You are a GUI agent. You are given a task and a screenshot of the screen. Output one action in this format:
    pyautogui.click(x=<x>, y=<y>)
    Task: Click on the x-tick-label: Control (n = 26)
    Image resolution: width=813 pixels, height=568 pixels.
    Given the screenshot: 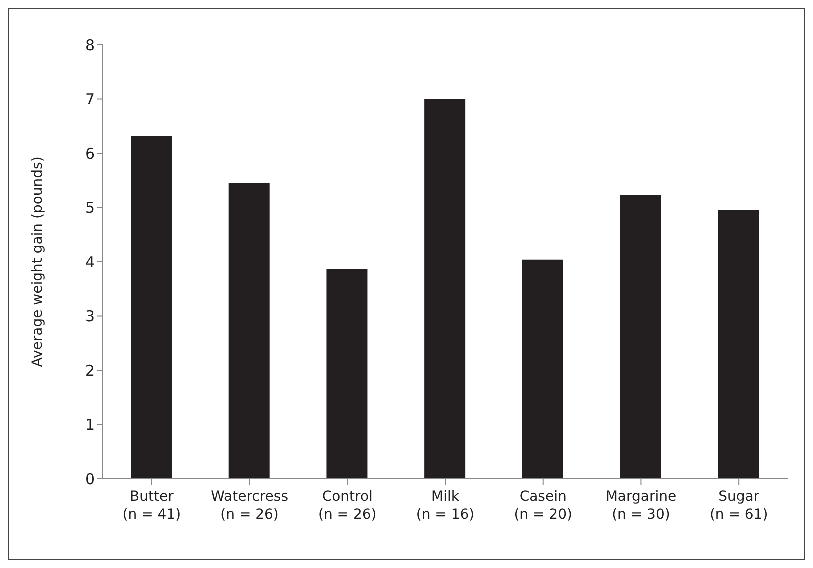 What is the action you would take?
    pyautogui.click(x=347, y=506)
    